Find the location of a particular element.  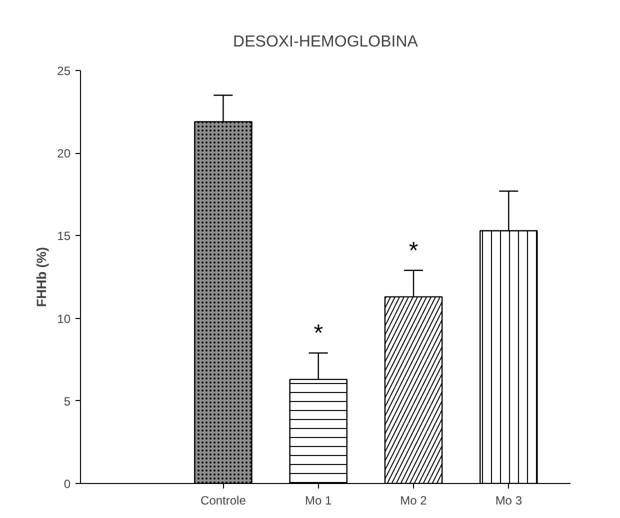

x-tick-label: Controle is located at coordinates (223, 501).